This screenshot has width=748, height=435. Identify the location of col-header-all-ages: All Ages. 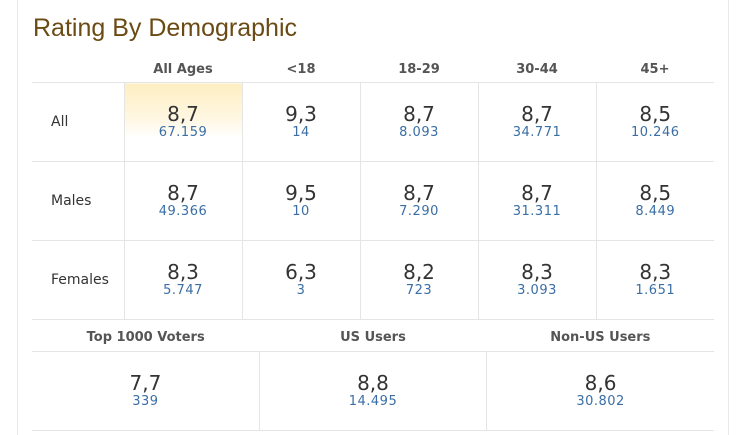
(183, 69).